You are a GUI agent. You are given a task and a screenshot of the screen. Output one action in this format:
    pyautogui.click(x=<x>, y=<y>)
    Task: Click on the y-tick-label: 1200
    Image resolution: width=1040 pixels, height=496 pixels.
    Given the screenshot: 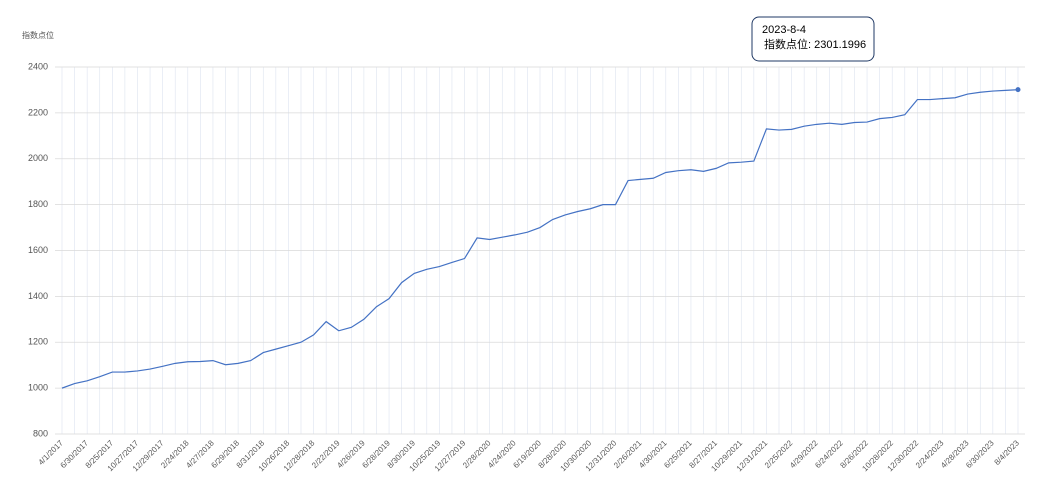 What is the action you would take?
    pyautogui.click(x=38, y=342)
    